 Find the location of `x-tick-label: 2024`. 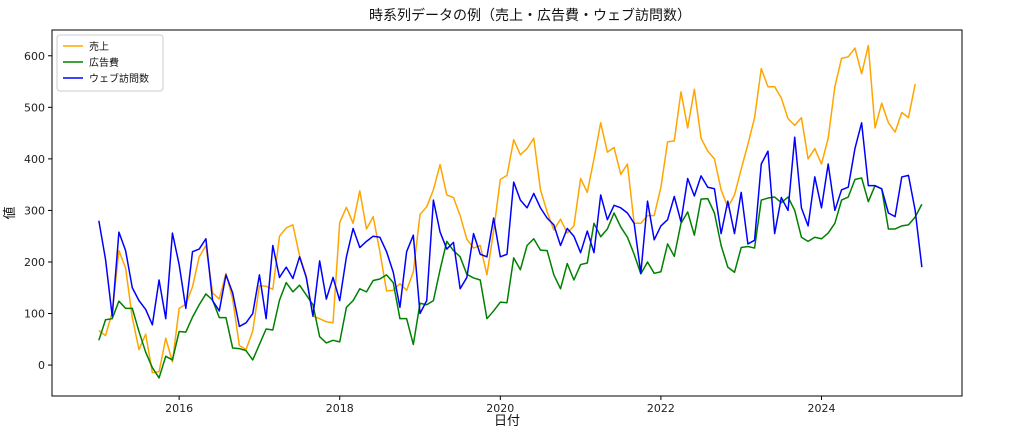

x-tick-label: 2024 is located at coordinates (821, 408).